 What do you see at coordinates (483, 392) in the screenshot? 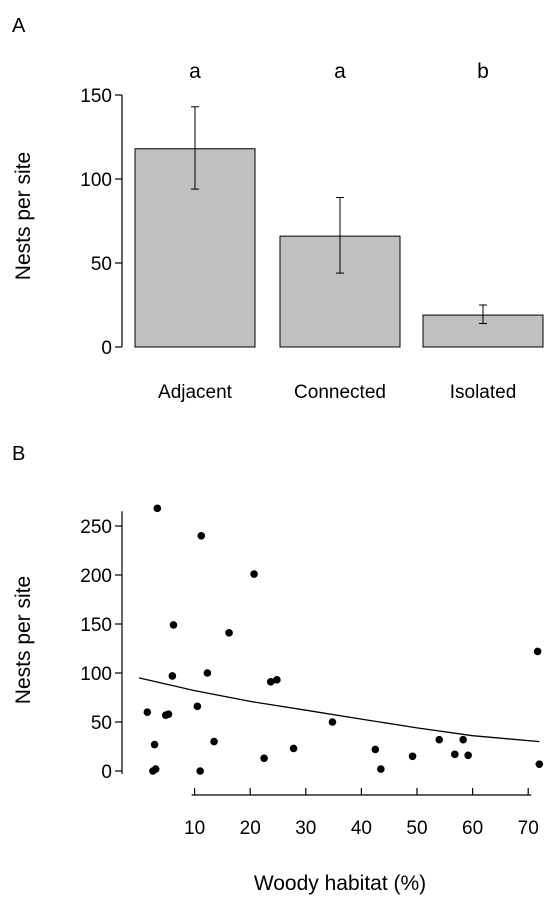
I see `x-tick-label-a: Isolated` at bounding box center [483, 392].